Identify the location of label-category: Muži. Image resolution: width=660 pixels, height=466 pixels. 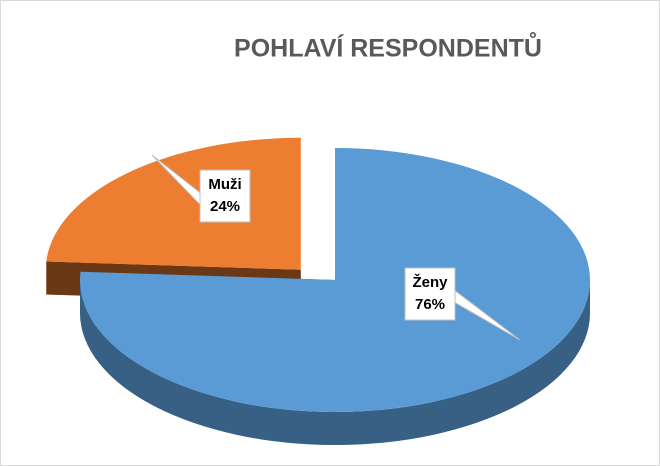
(224, 184).